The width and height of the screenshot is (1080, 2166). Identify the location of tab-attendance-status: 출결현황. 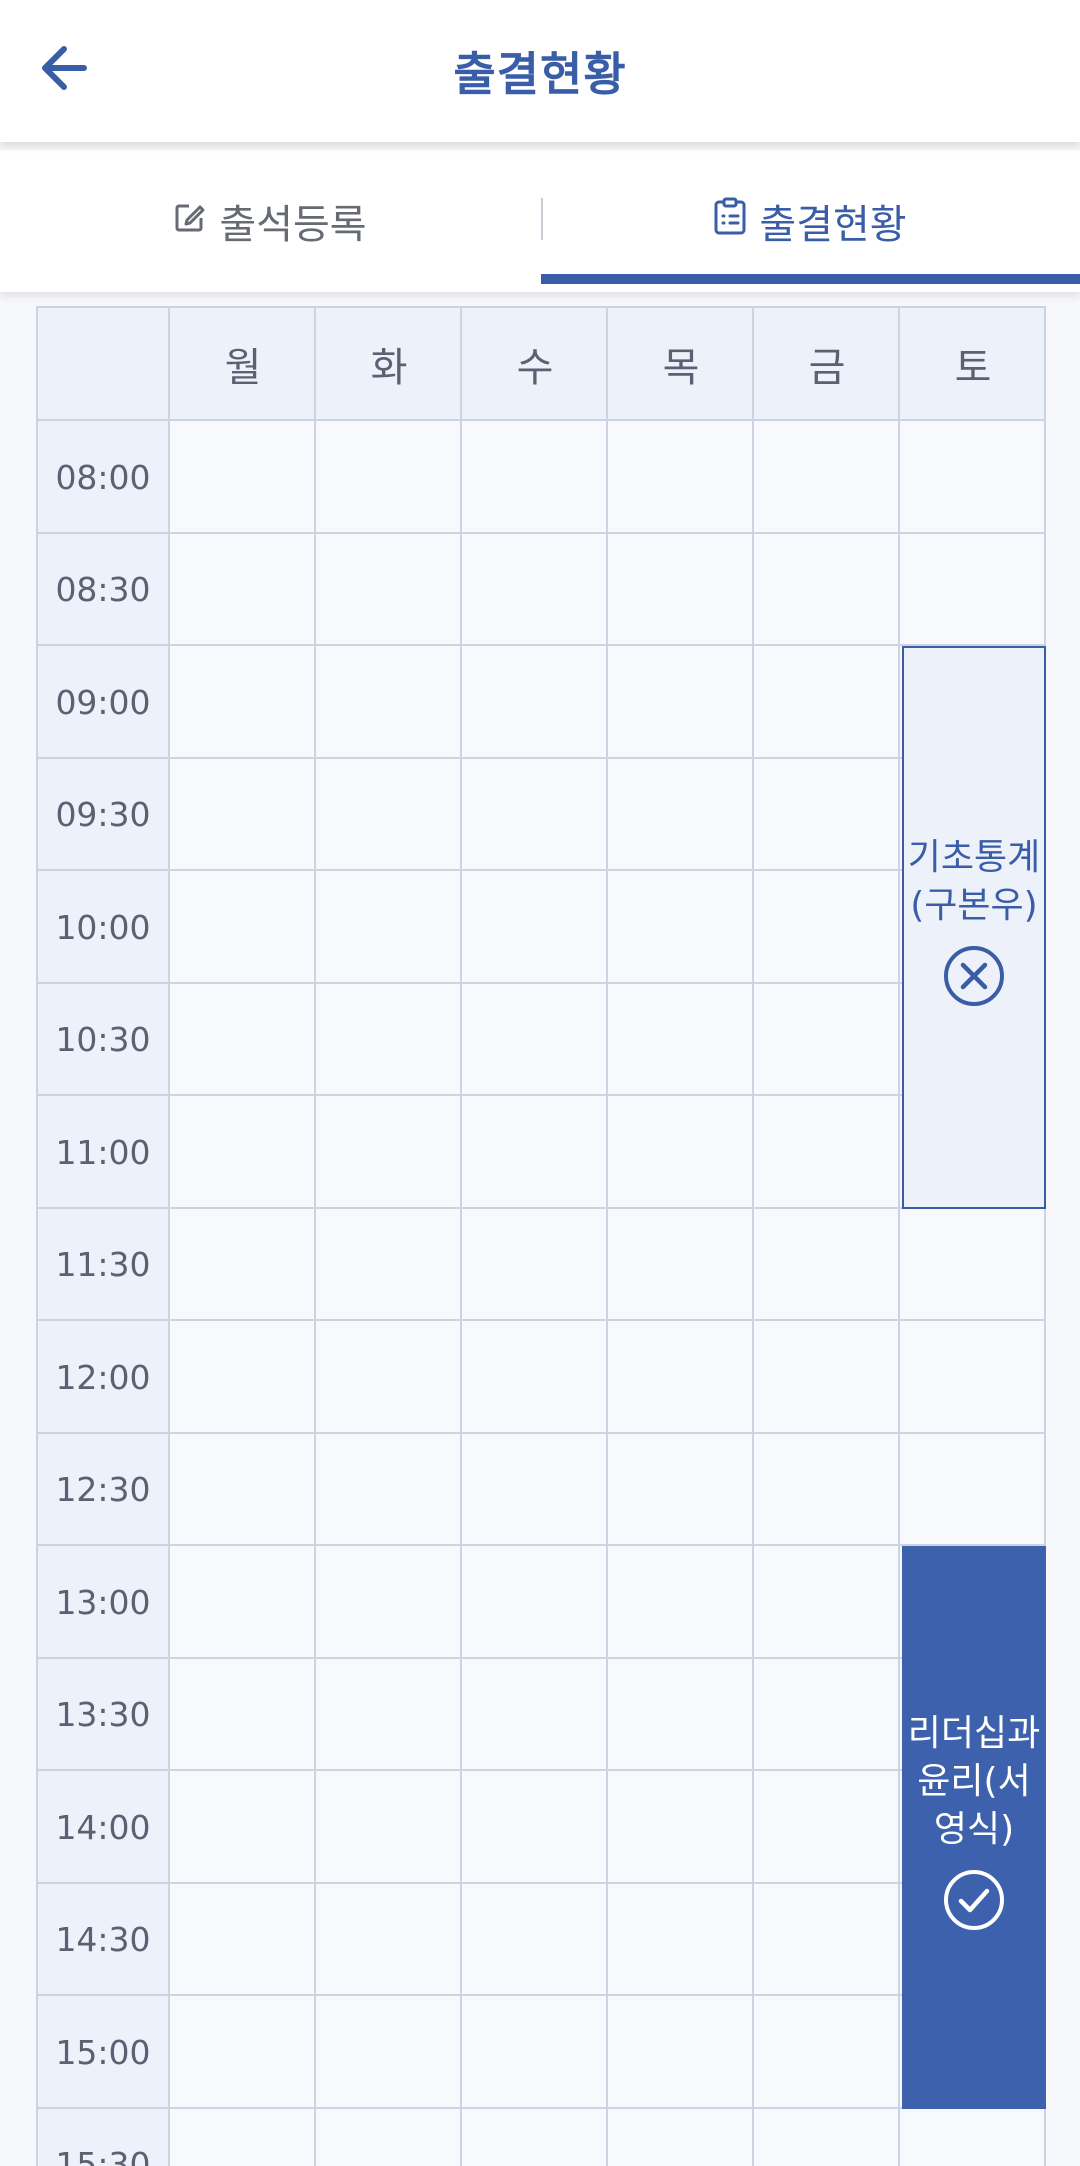
(810, 221).